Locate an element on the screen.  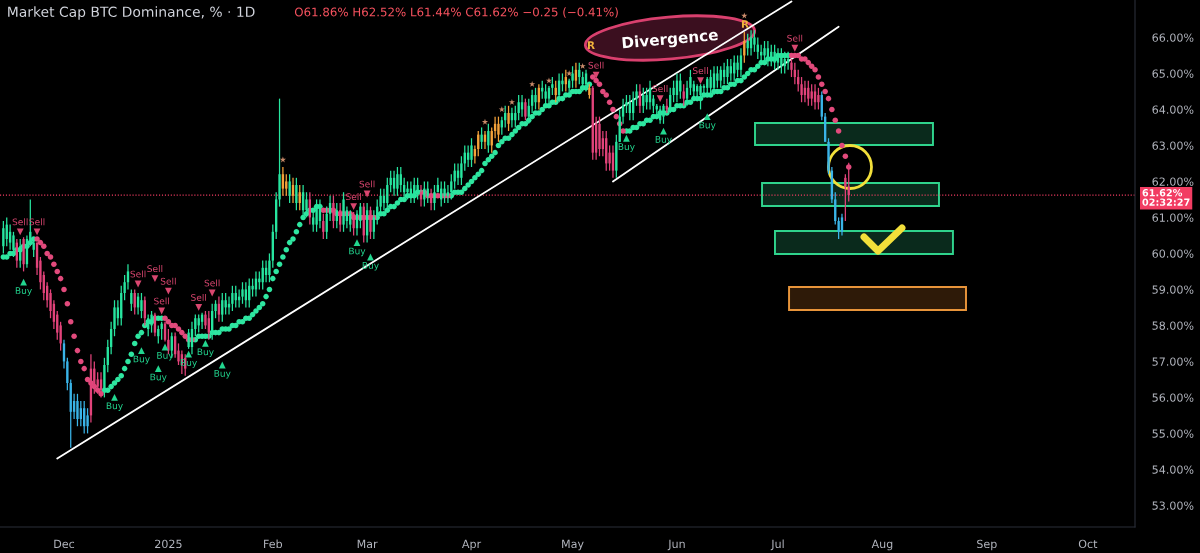
y-tick-label: 60.00% is located at coordinates (1173, 253).